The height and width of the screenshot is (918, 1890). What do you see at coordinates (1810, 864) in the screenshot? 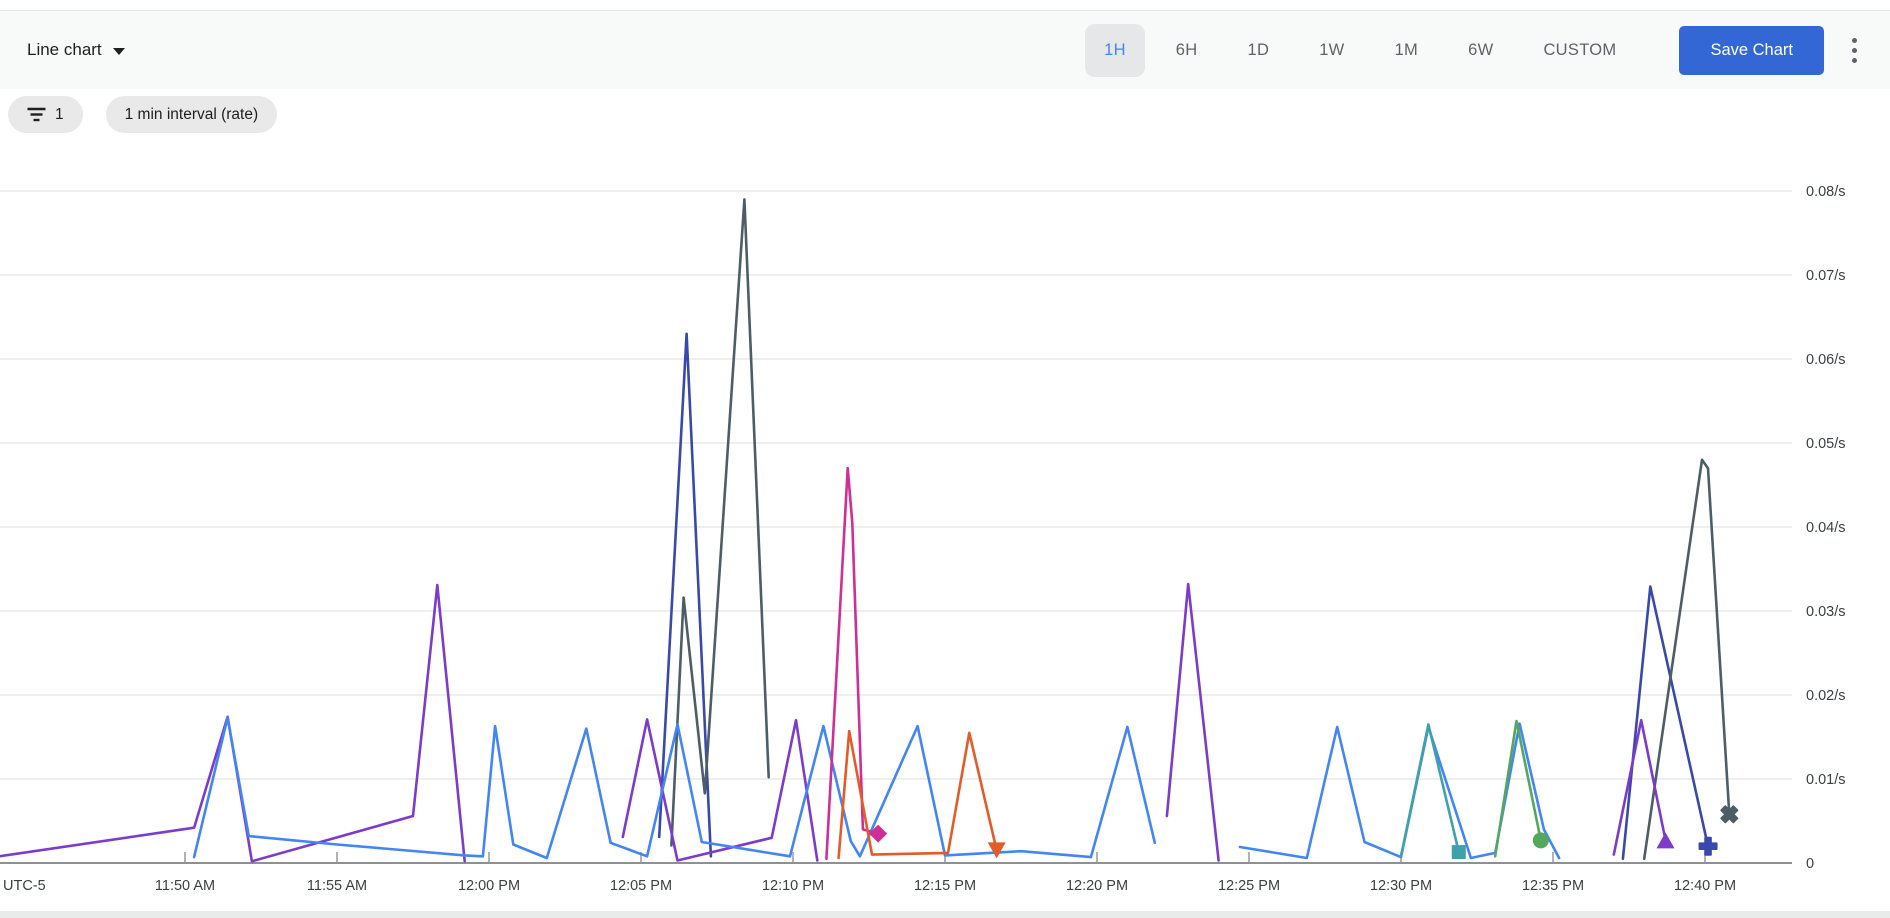
I see `svg-text: 0` at bounding box center [1810, 864].